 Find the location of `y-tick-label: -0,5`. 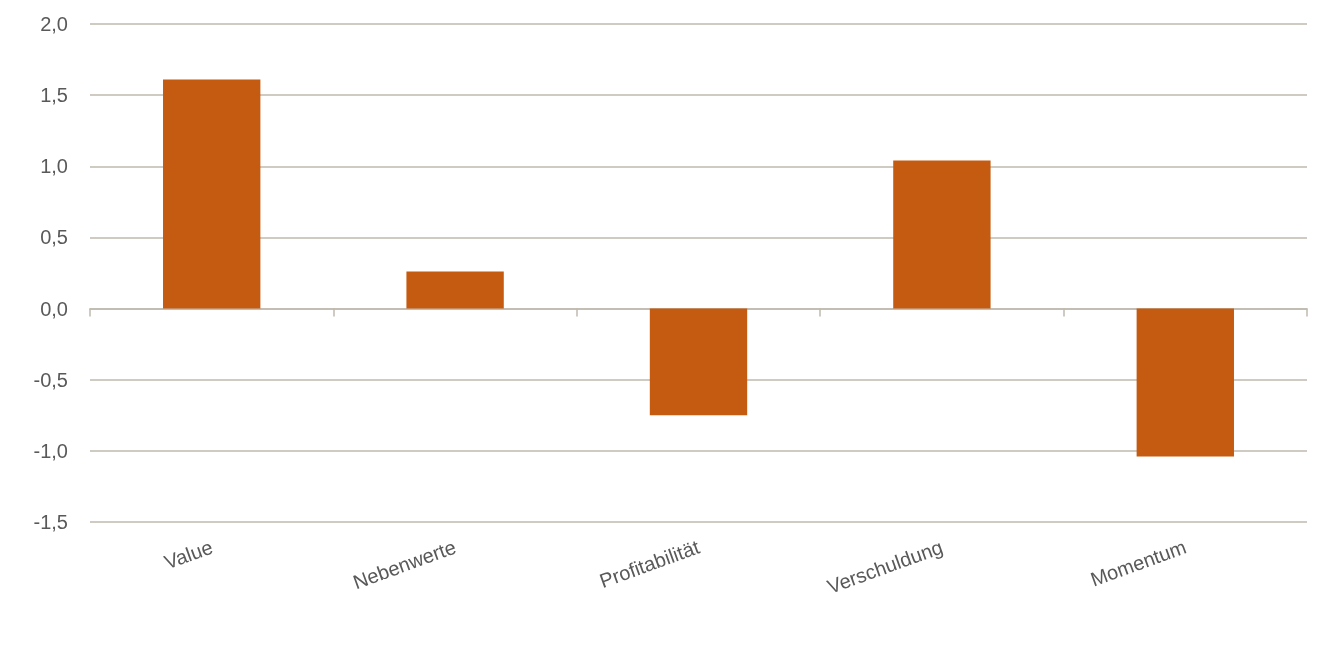

y-tick-label: -0,5 is located at coordinates (50, 379).